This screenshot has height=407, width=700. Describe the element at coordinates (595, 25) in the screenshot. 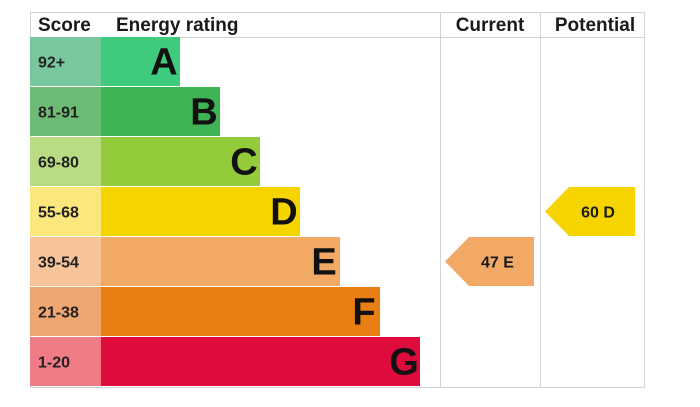

I see `potential-header: Potential` at that location.